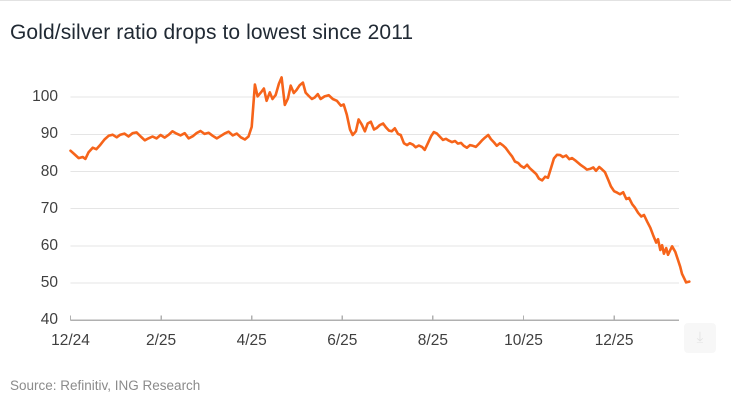  I want to click on x-axis-label-8-25: 8/25, so click(432, 340).